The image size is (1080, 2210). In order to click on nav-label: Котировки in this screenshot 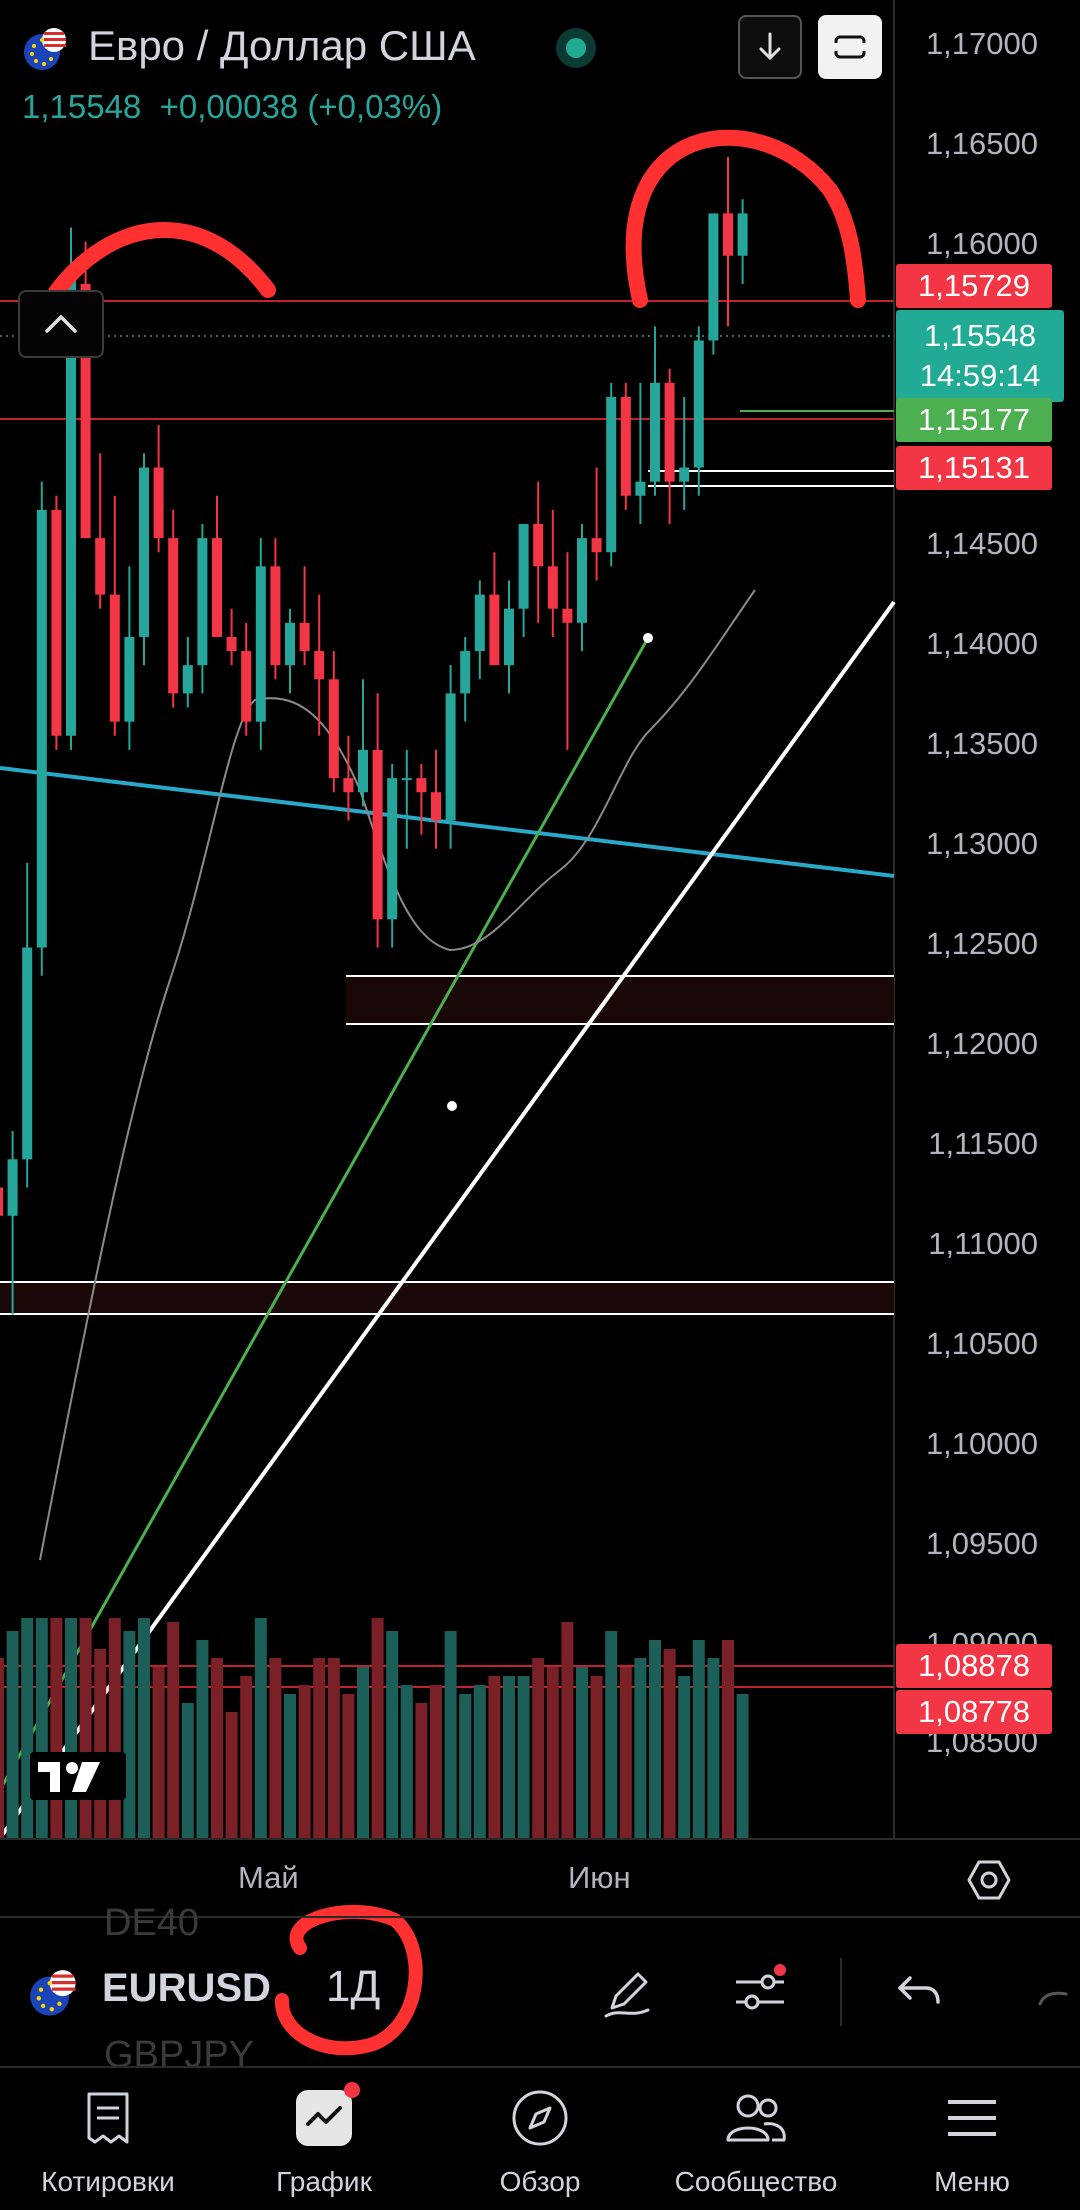, I will do `click(108, 2181)`.